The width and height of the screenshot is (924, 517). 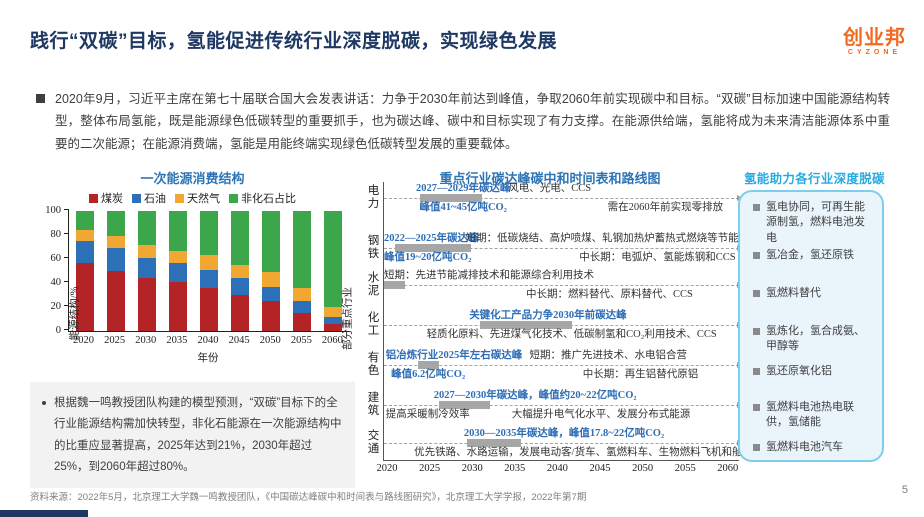 What do you see at coordinates (373, 247) in the screenshot?
I see `industry-label: 钢铁` at bounding box center [373, 247].